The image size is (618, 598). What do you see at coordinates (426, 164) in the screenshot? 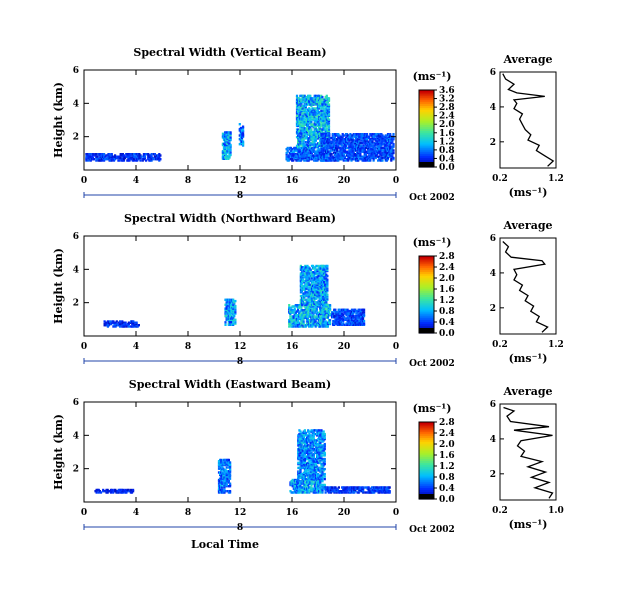
I see `colorbar-floor` at bounding box center [426, 164].